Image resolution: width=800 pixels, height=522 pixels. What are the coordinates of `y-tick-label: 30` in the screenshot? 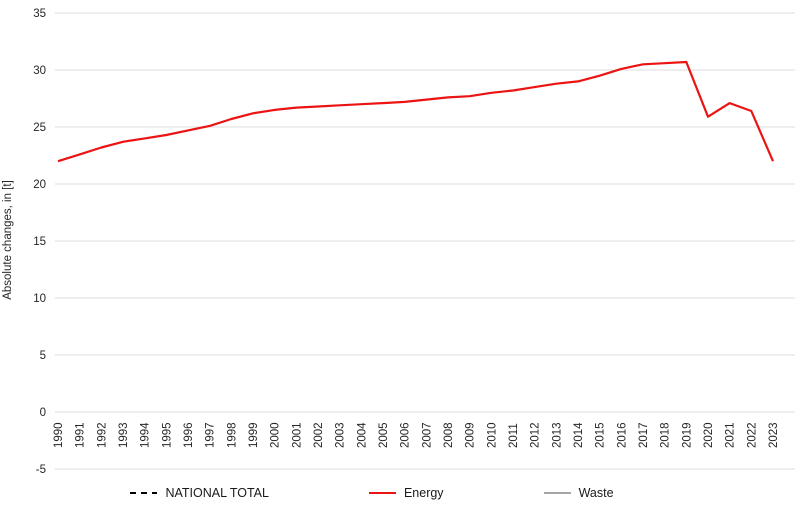 It's located at (39, 71).